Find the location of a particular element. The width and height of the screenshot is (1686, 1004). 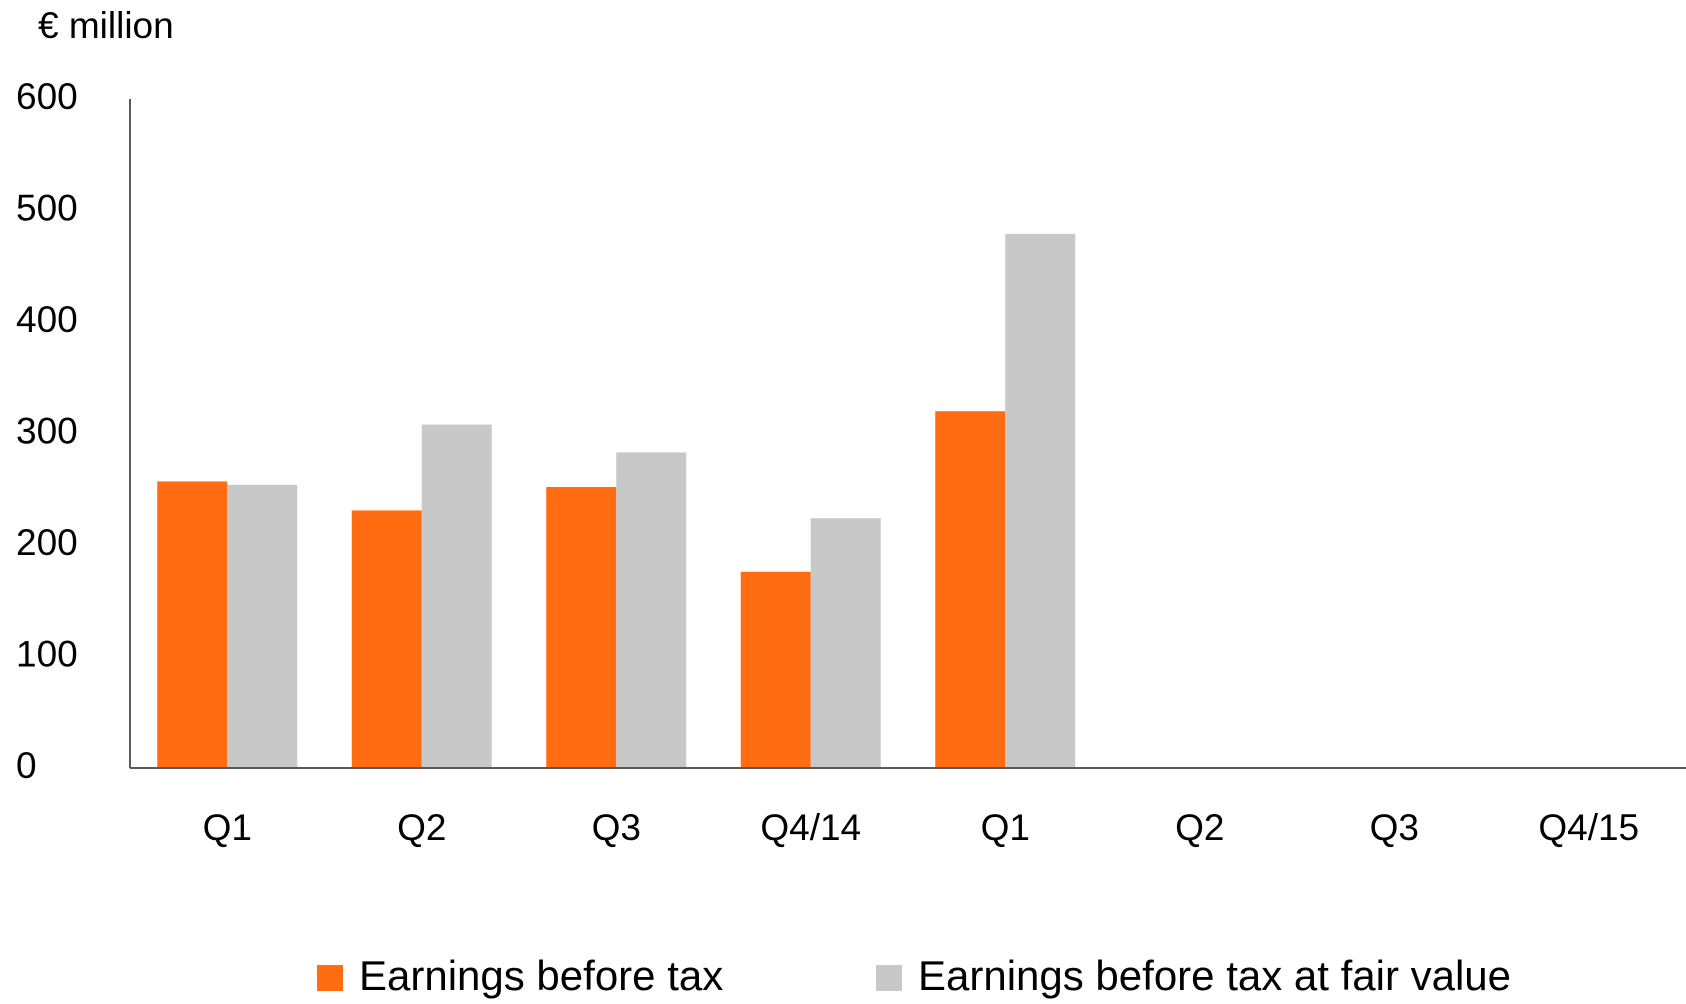

y-tick-label: 0 is located at coordinates (26, 765).